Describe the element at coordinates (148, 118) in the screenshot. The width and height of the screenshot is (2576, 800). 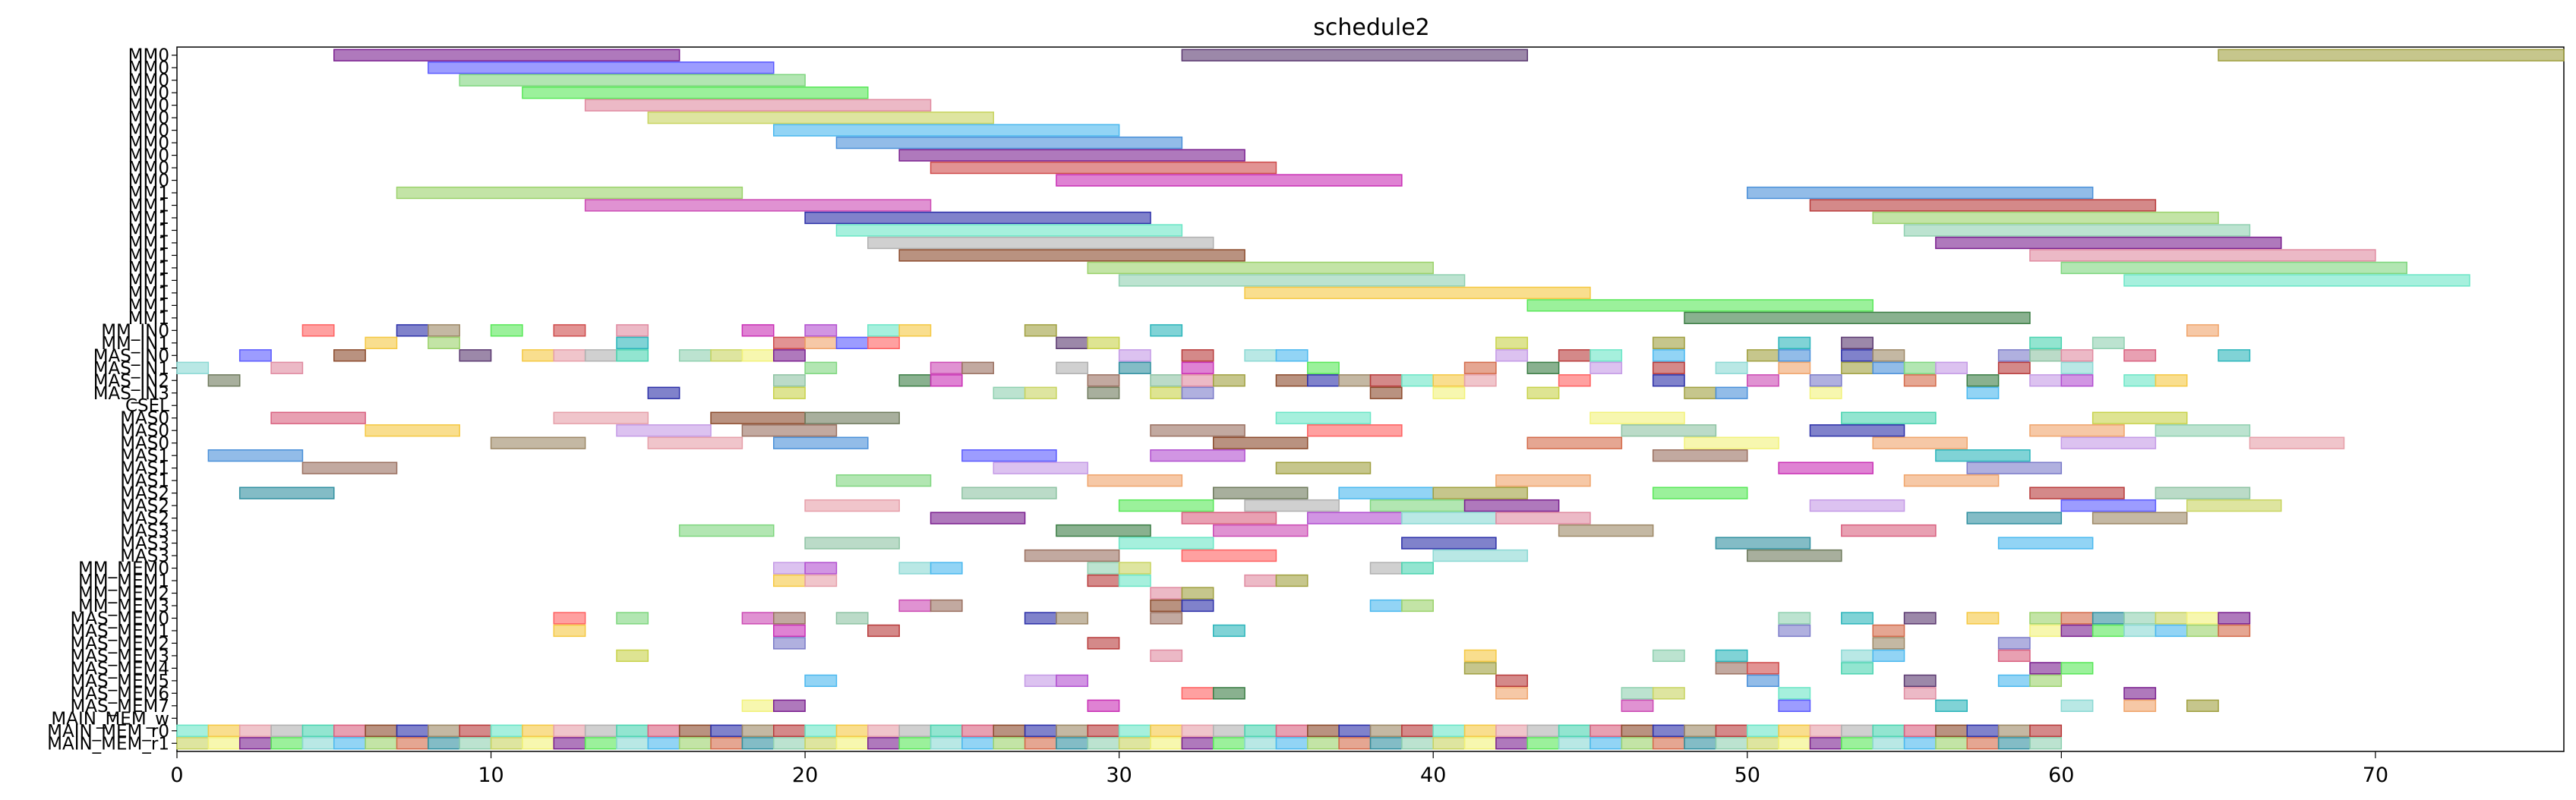
I see `y-tick-label: MM0` at that location.